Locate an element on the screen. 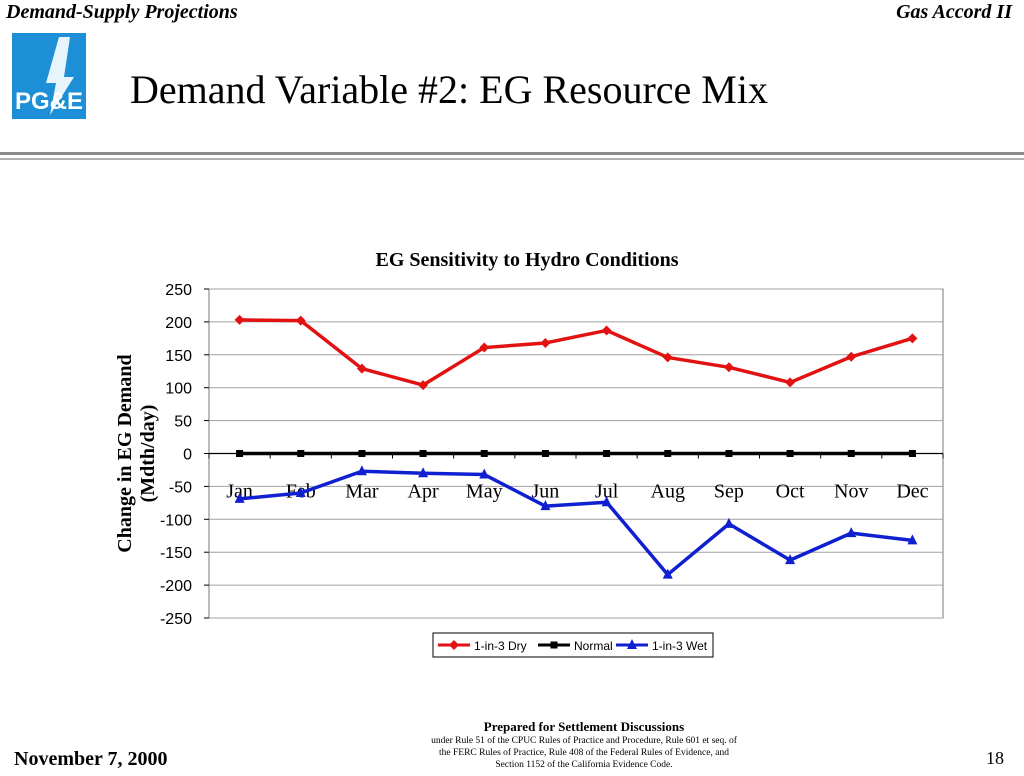  legend-label: 1-in-3 Wet is located at coordinates (680, 646).